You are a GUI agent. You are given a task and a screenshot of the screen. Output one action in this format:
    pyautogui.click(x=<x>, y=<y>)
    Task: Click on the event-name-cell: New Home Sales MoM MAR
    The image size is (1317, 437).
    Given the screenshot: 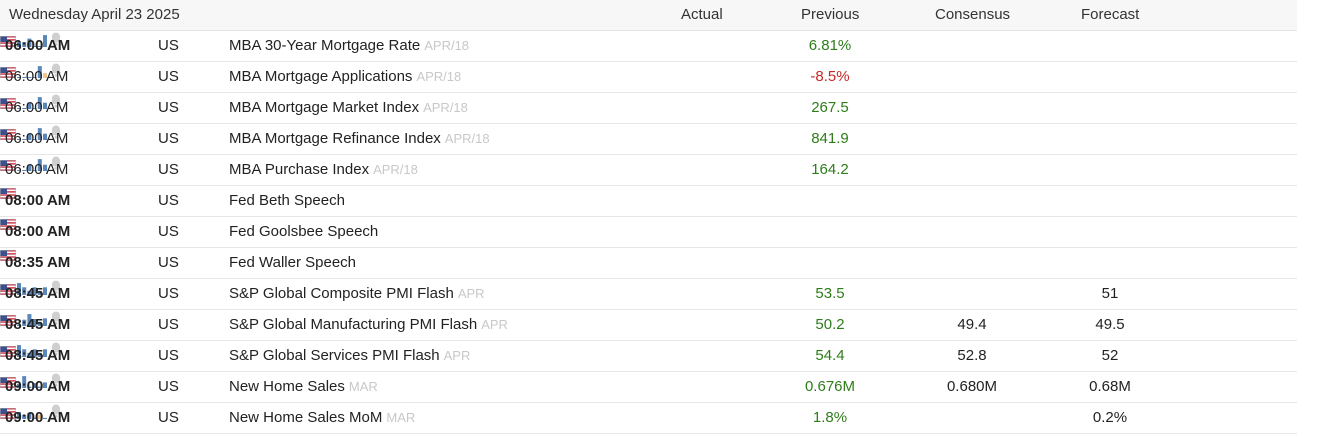 What is the action you would take?
    pyautogui.click(x=322, y=417)
    